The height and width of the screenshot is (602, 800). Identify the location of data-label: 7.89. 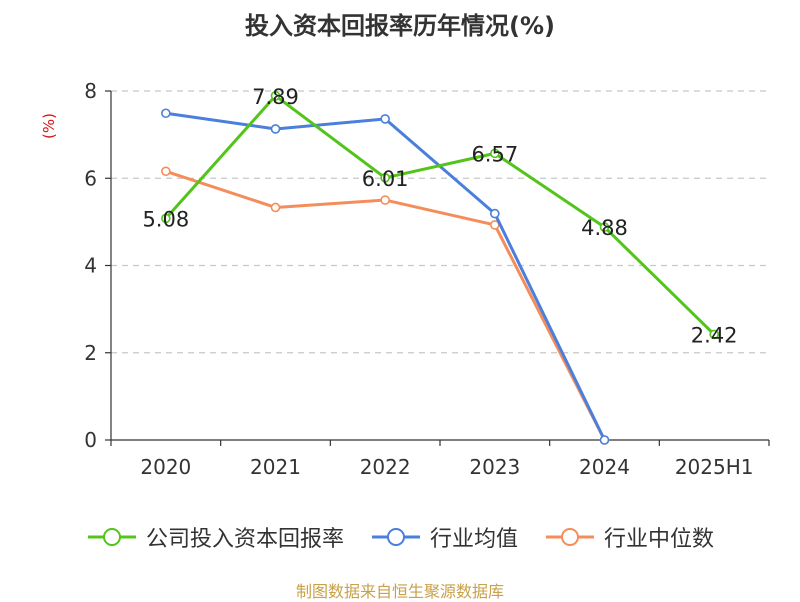
(275, 97).